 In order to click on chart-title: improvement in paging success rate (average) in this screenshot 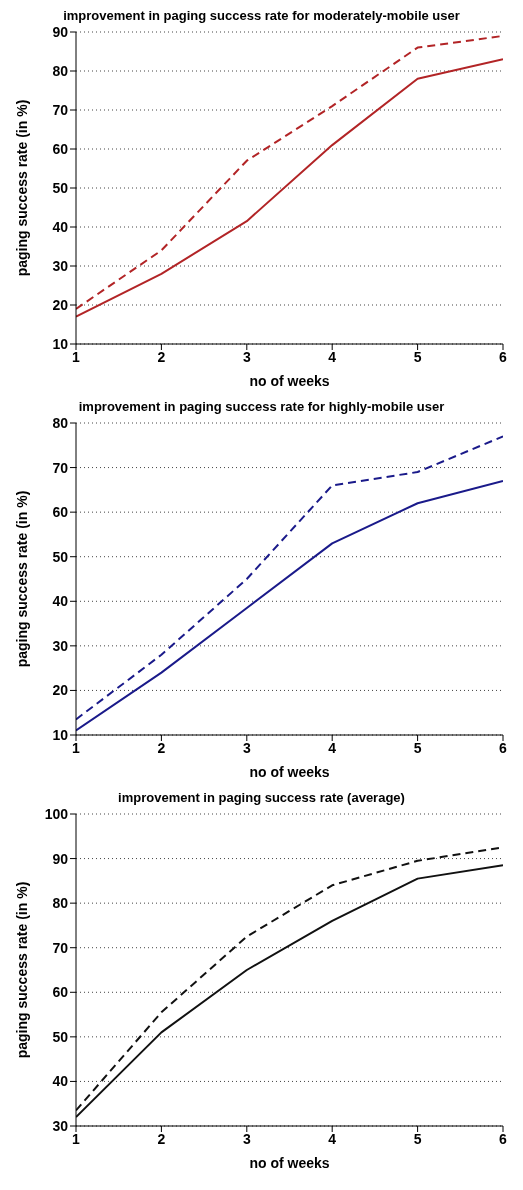, I will do `click(261, 797)`.